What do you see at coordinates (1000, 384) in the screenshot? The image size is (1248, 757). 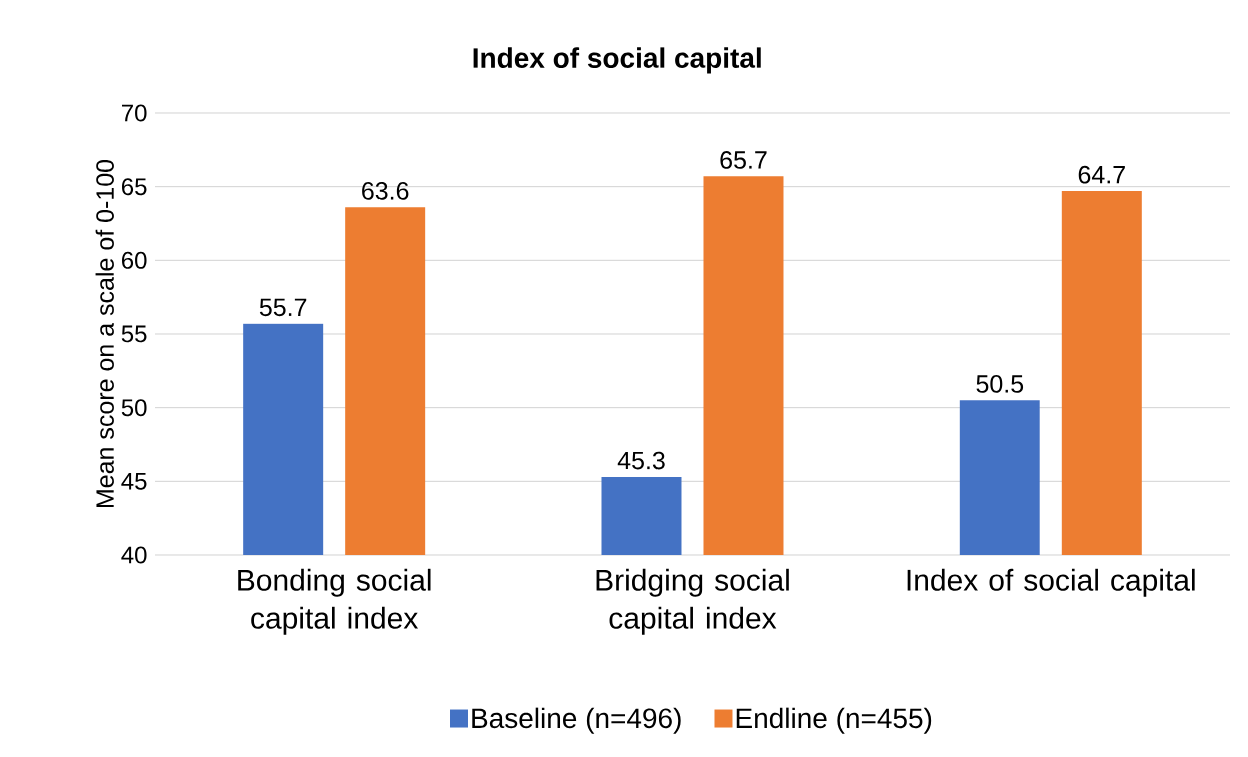 I see `data-label: 50.5` at bounding box center [1000, 384].